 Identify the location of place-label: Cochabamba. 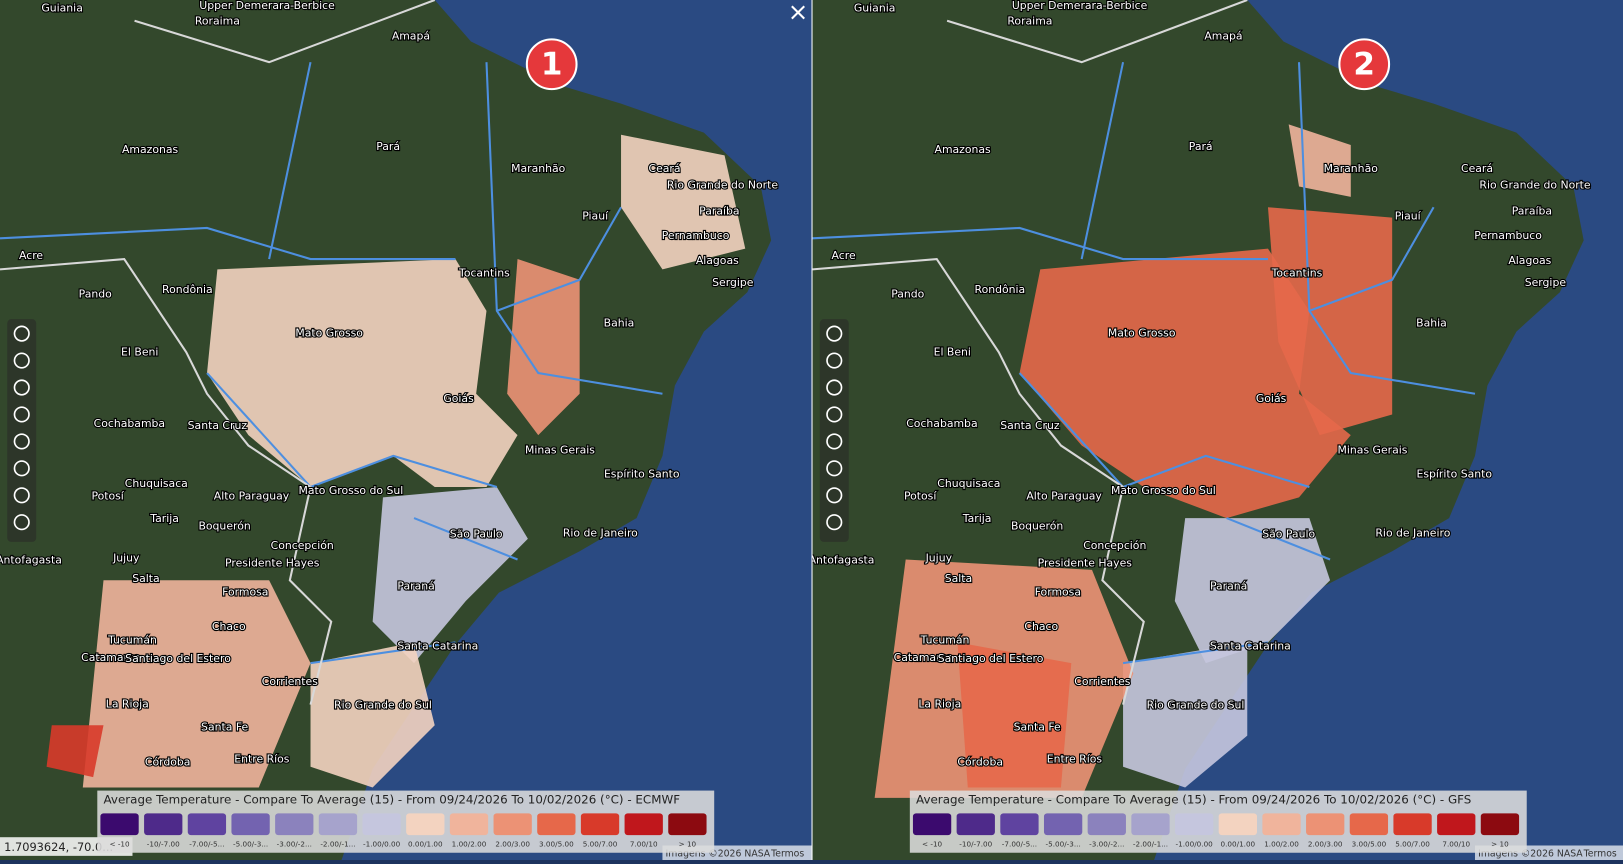
(129, 423).